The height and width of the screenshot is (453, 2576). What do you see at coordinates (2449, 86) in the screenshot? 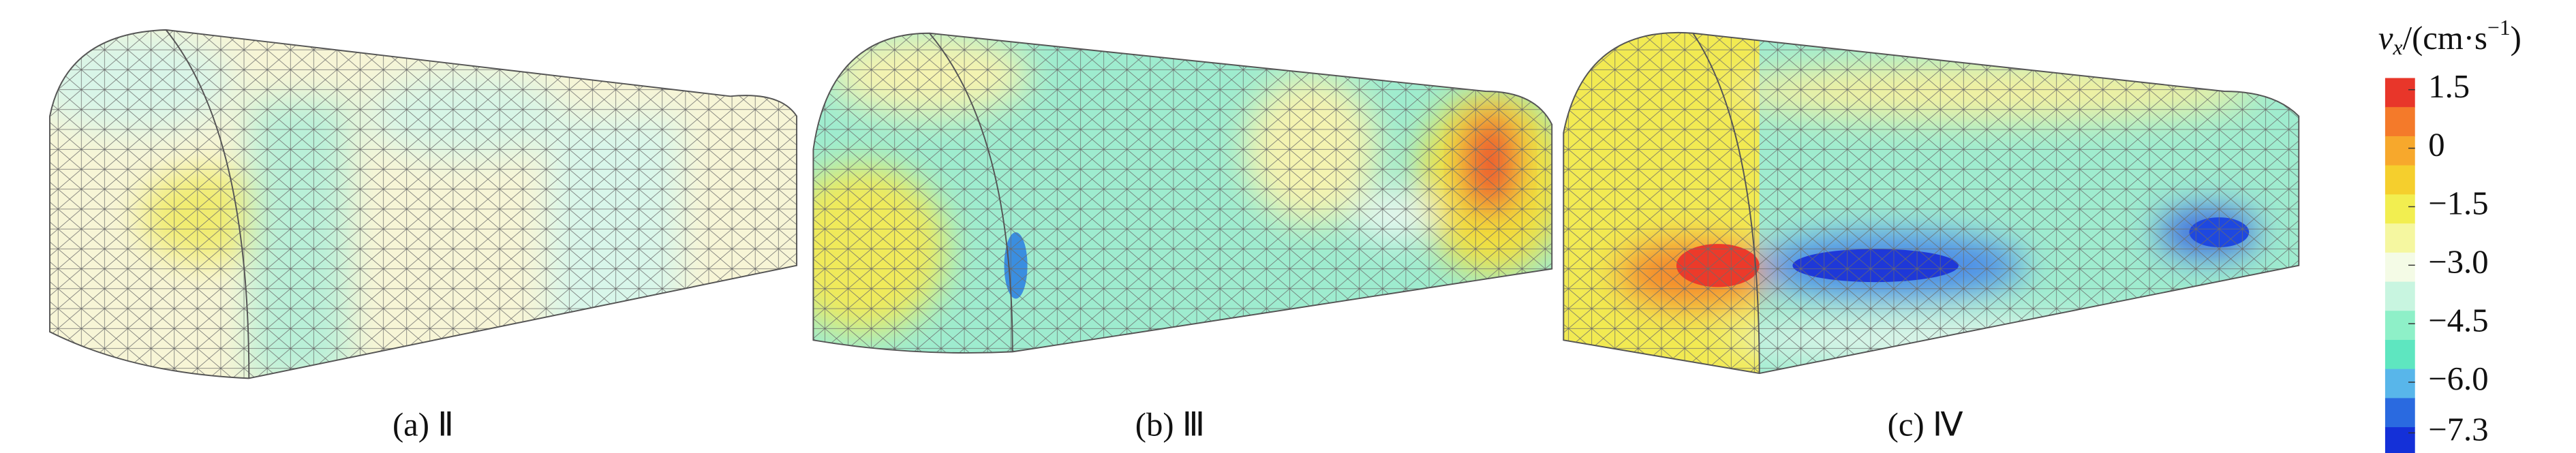
I see `colorbar-tick-label: 1.5` at bounding box center [2449, 86].